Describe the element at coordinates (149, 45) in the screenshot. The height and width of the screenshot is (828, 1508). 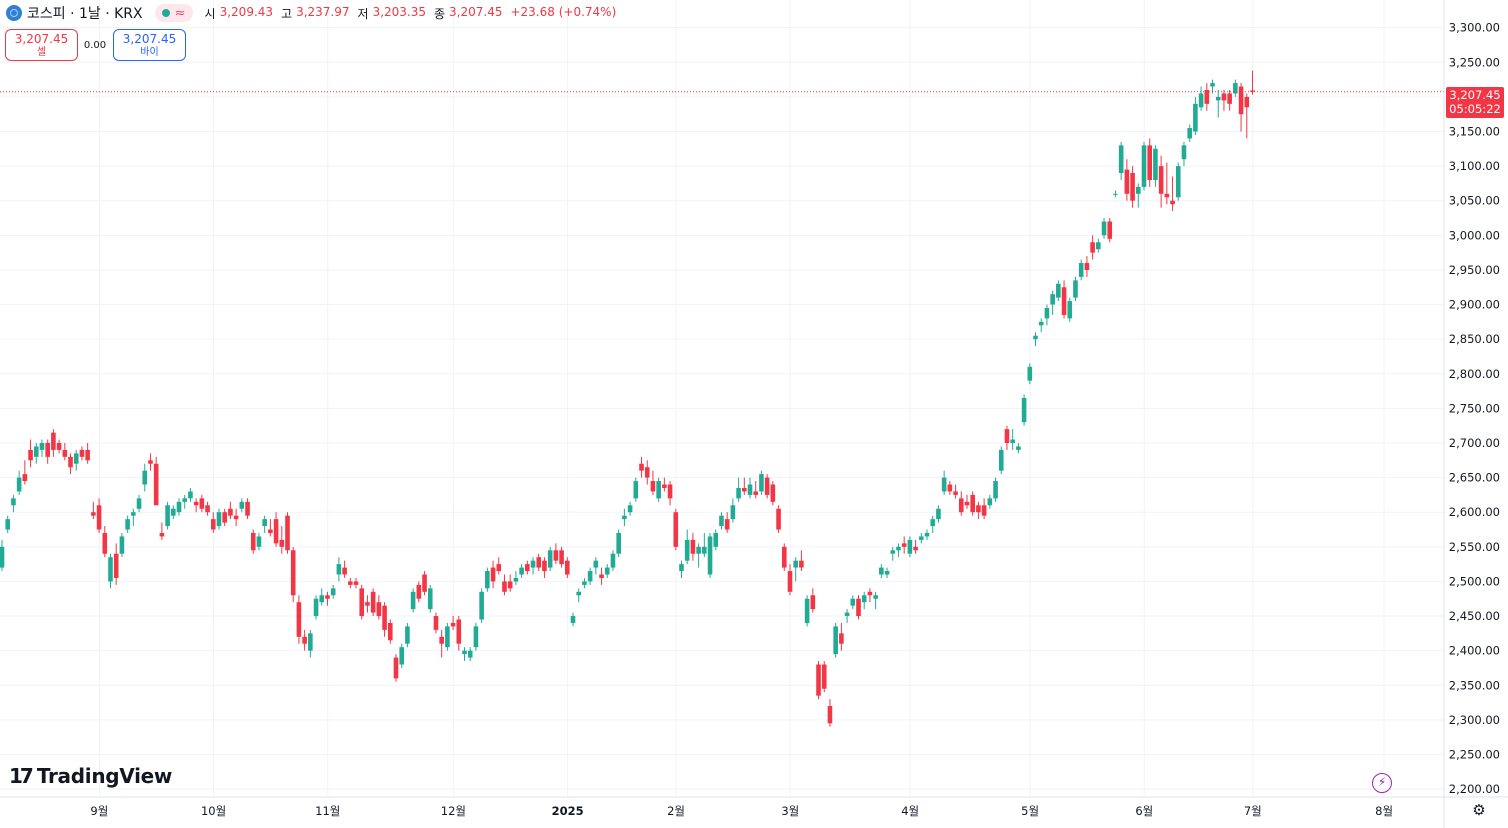
I see `buy-button: 3,207.45 바이` at that location.